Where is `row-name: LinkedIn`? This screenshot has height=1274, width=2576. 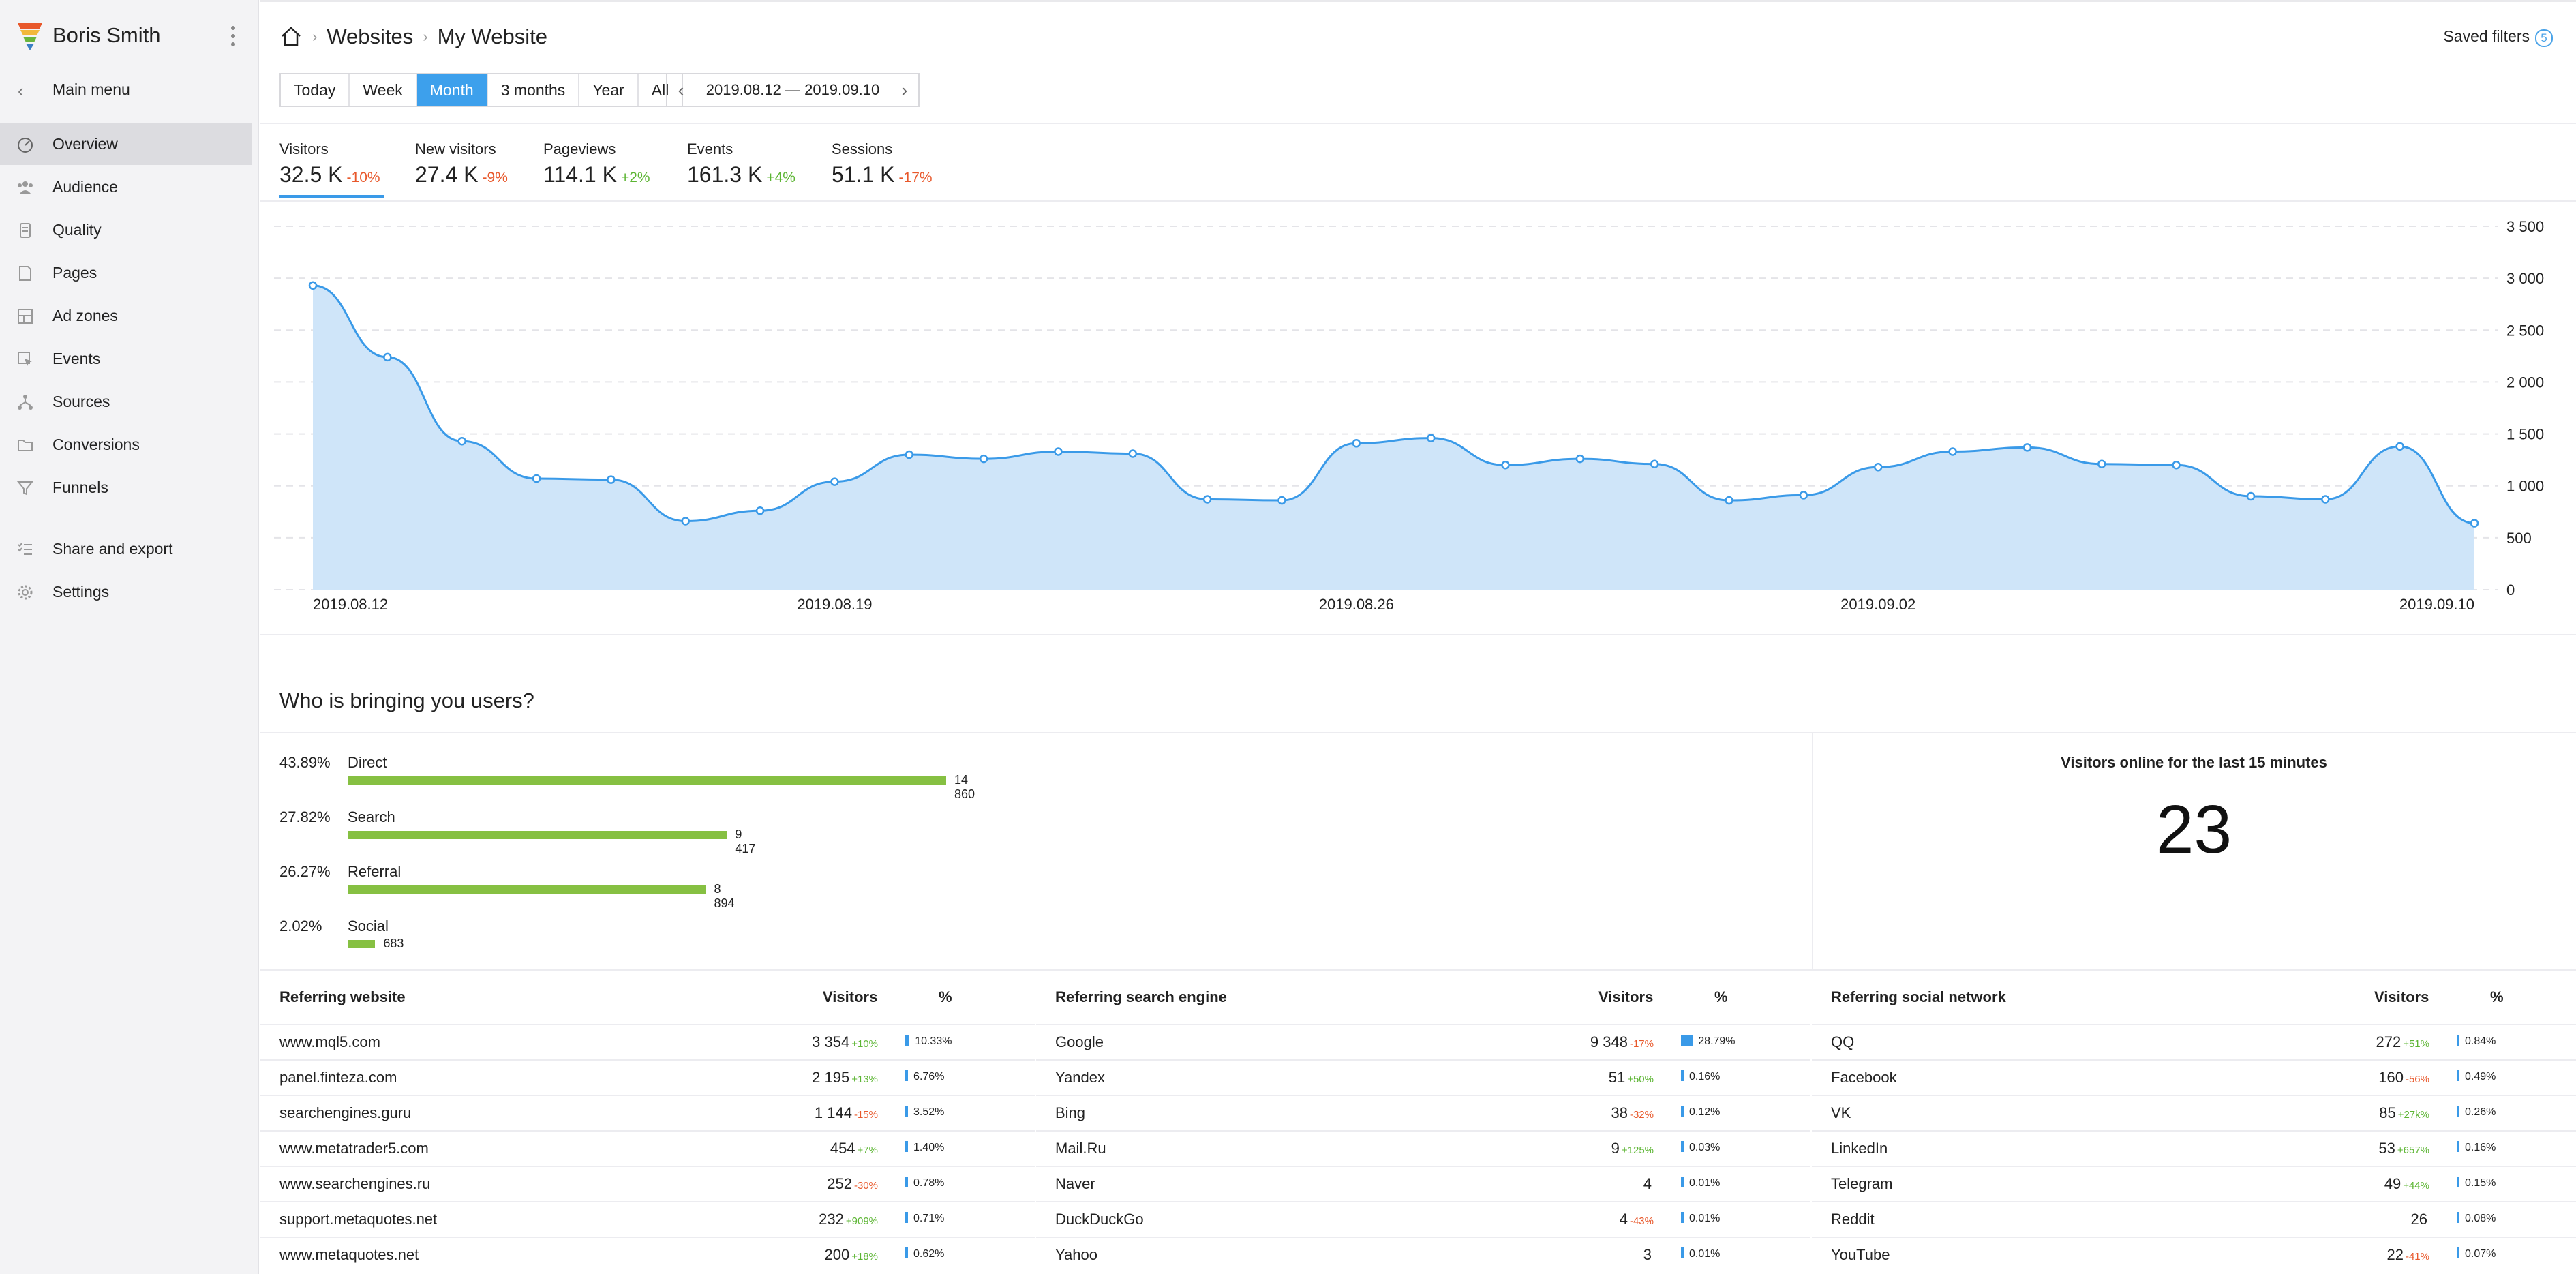
row-name: LinkedIn is located at coordinates (1859, 1148).